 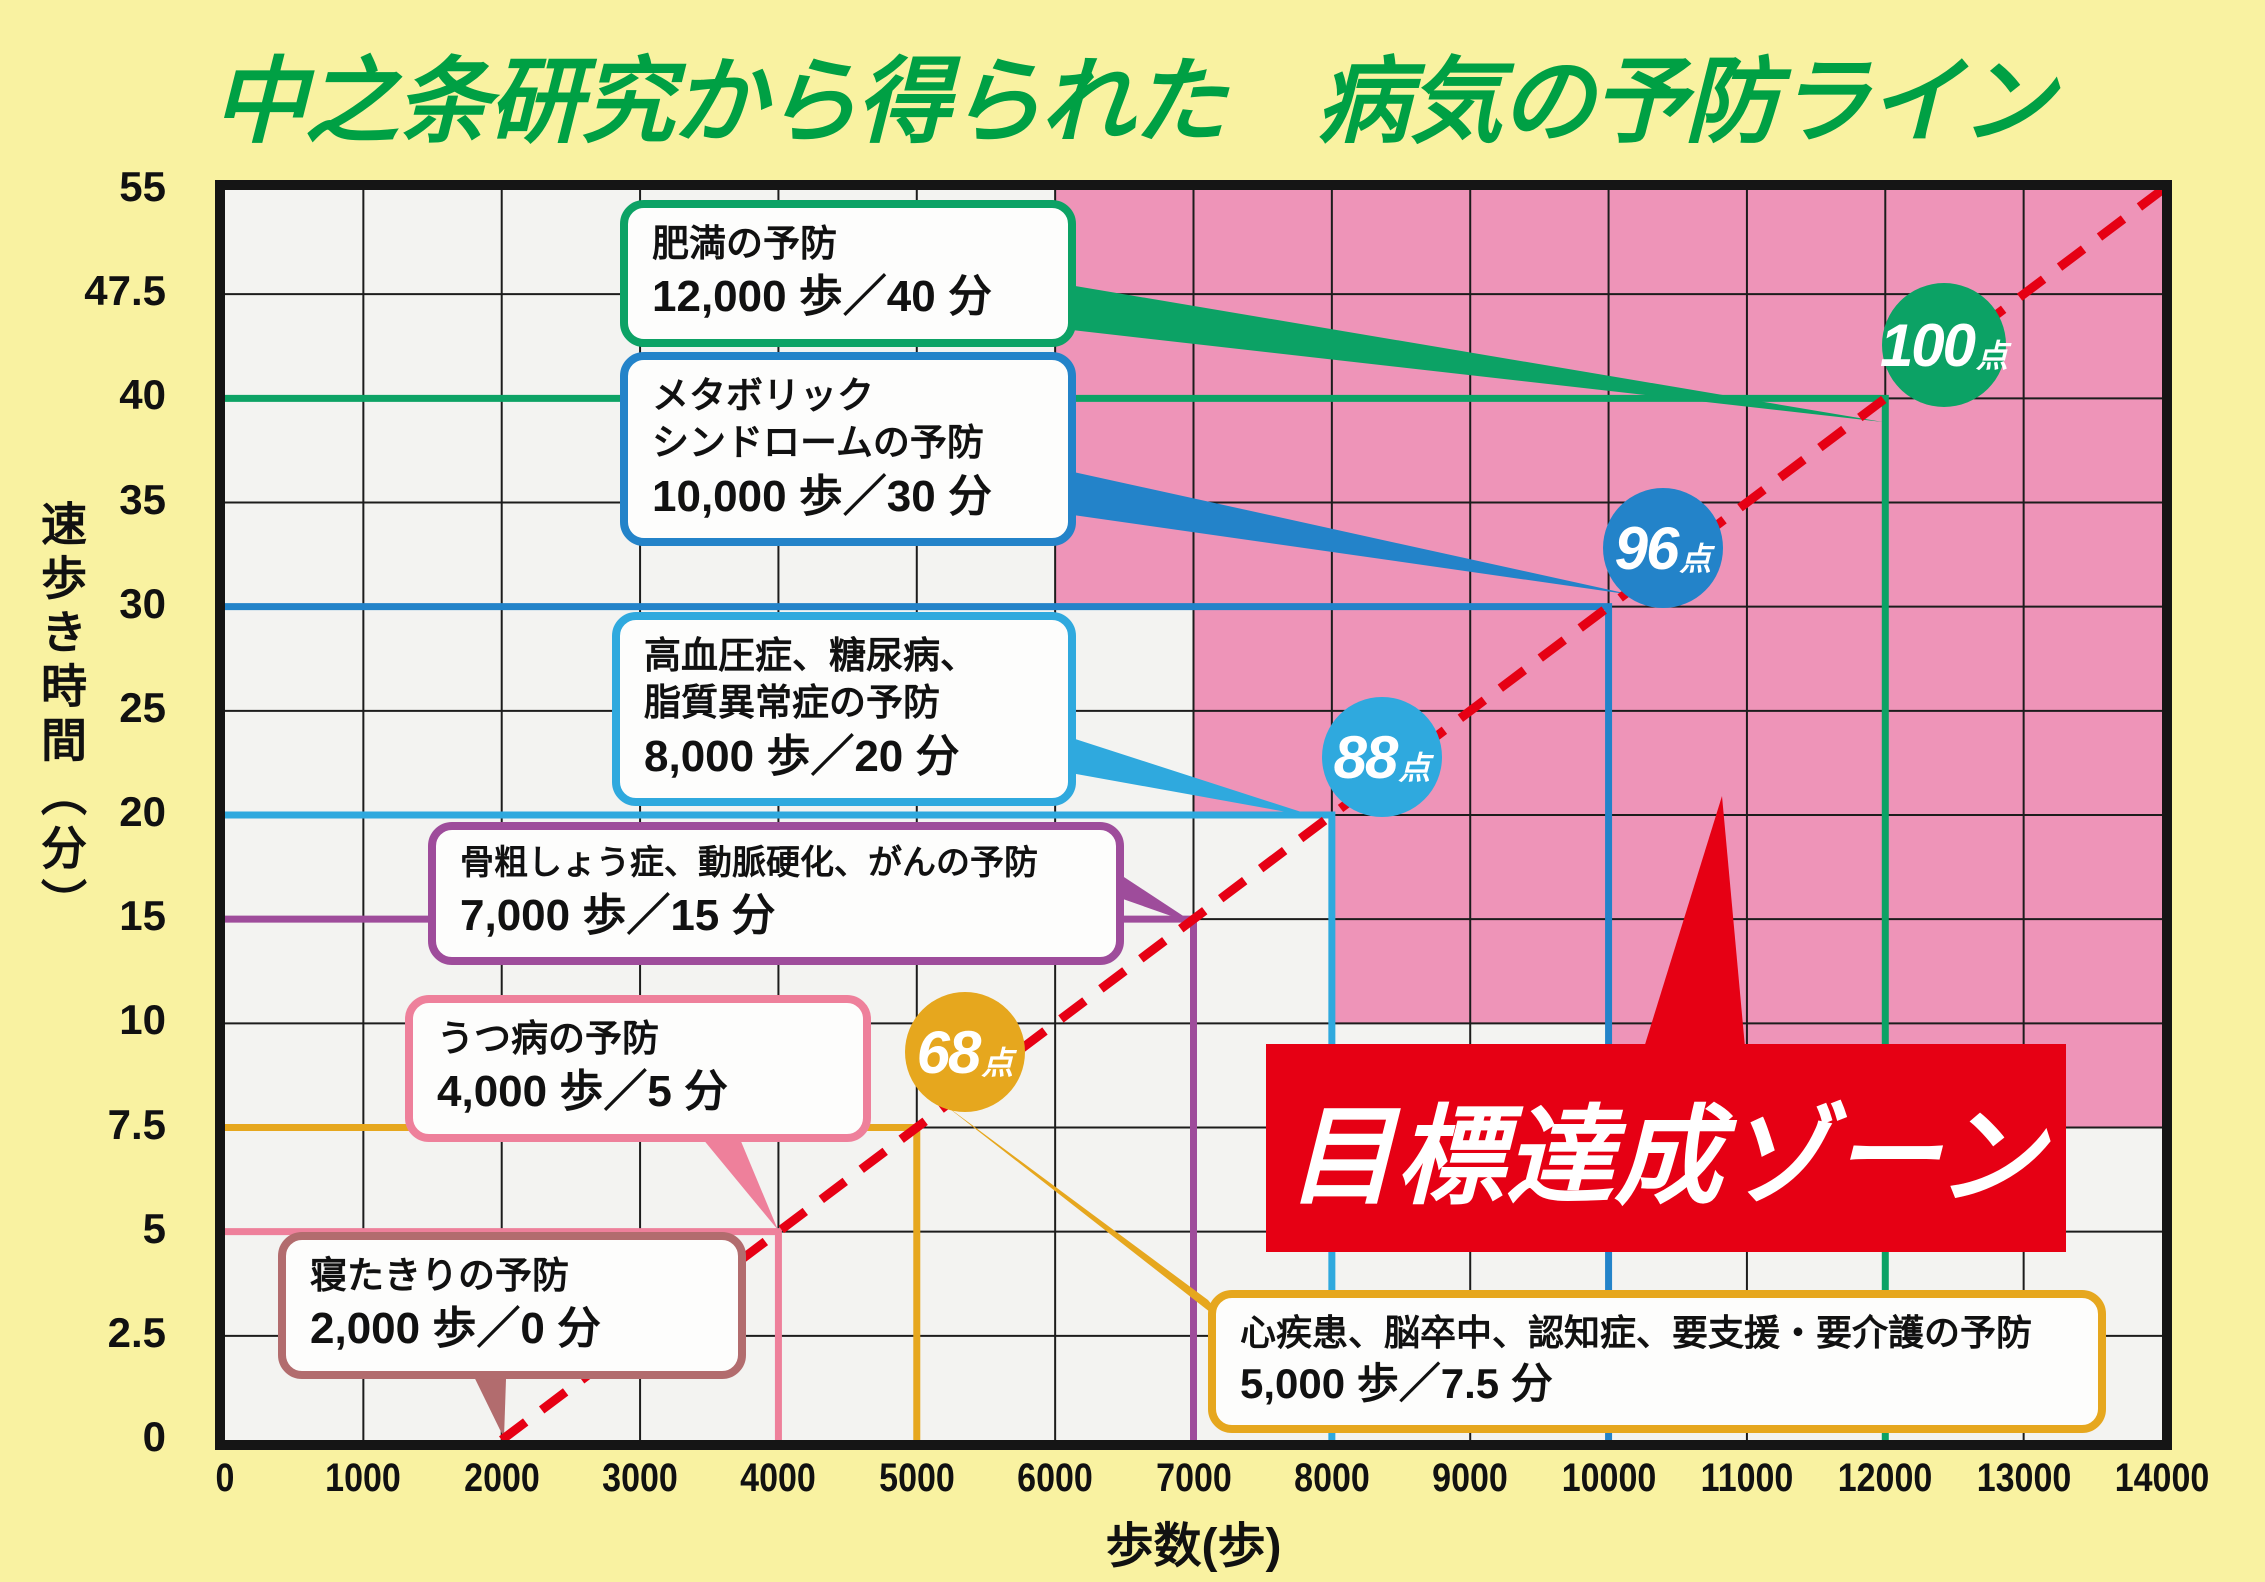 I want to click on x-tick-0: 0, so click(x=225, y=1478).